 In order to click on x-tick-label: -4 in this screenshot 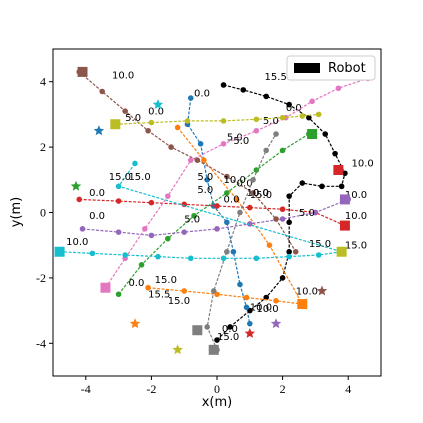, I will do `click(86, 389)`.